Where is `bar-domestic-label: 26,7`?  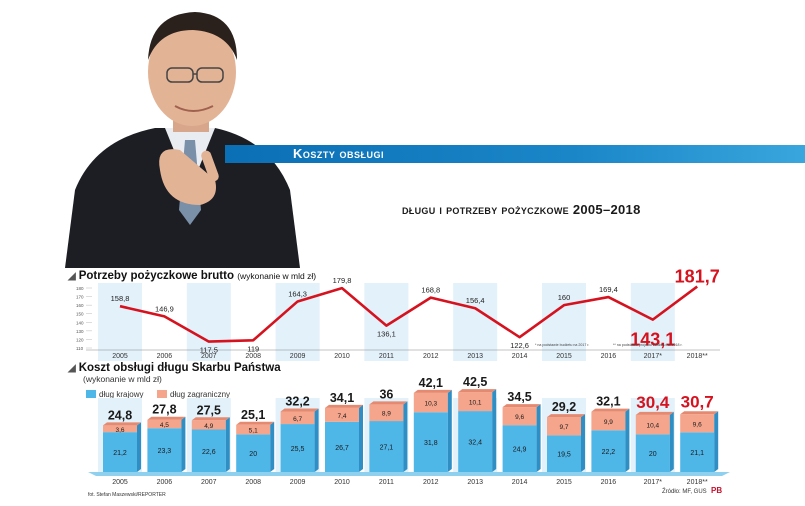
bar-domestic-label: 26,7 is located at coordinates (342, 448).